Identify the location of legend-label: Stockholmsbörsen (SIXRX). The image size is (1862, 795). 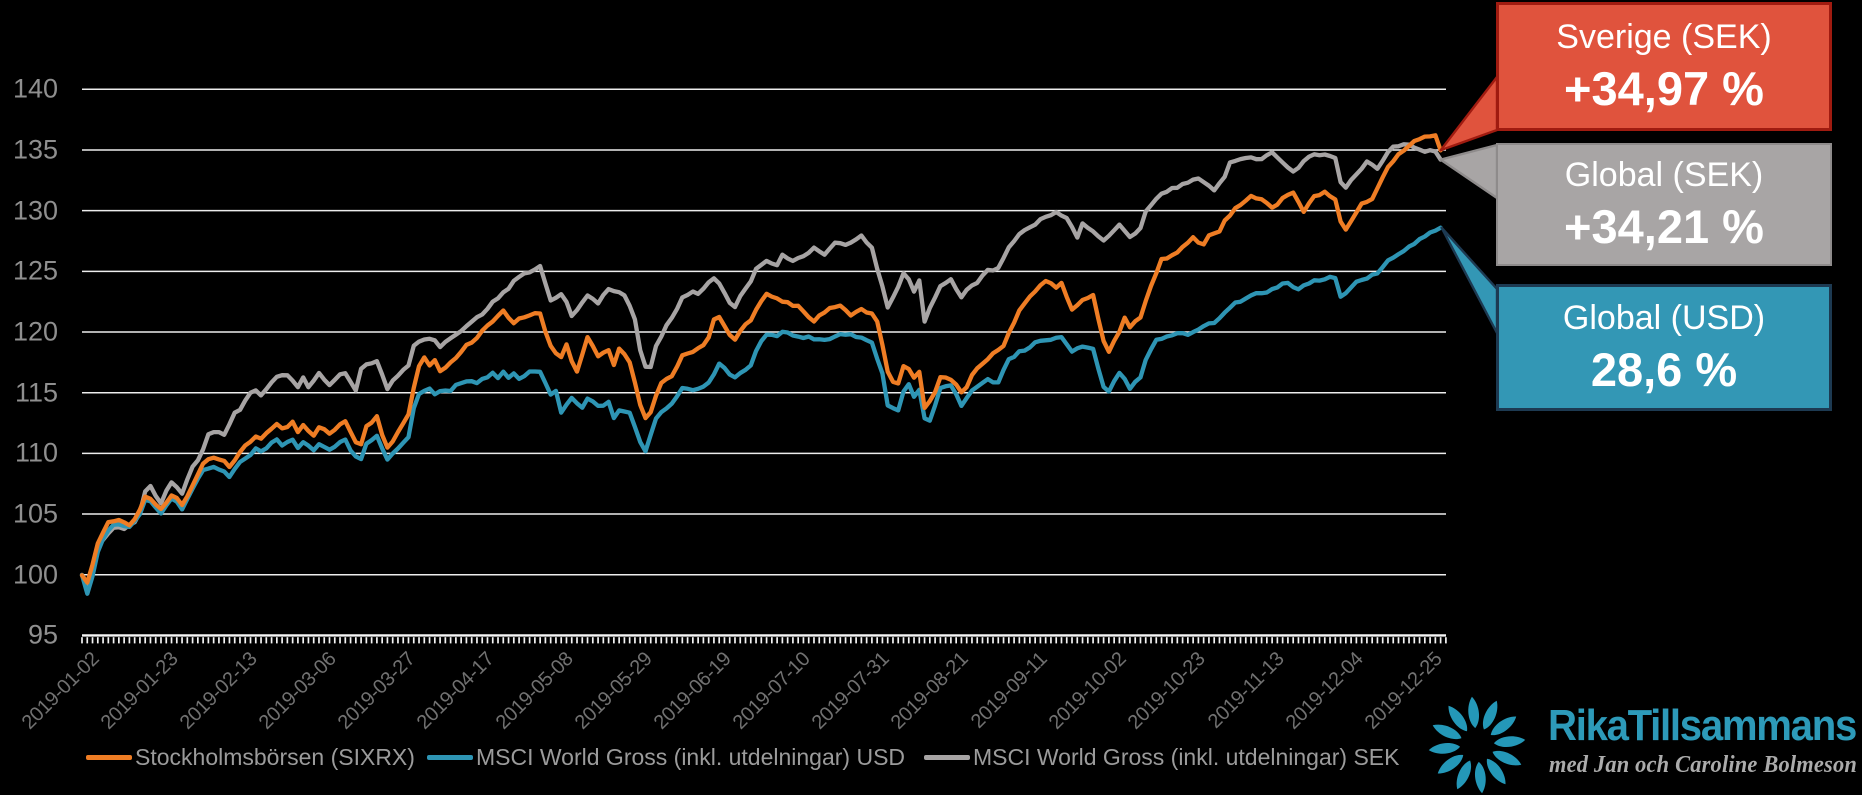
(275, 757).